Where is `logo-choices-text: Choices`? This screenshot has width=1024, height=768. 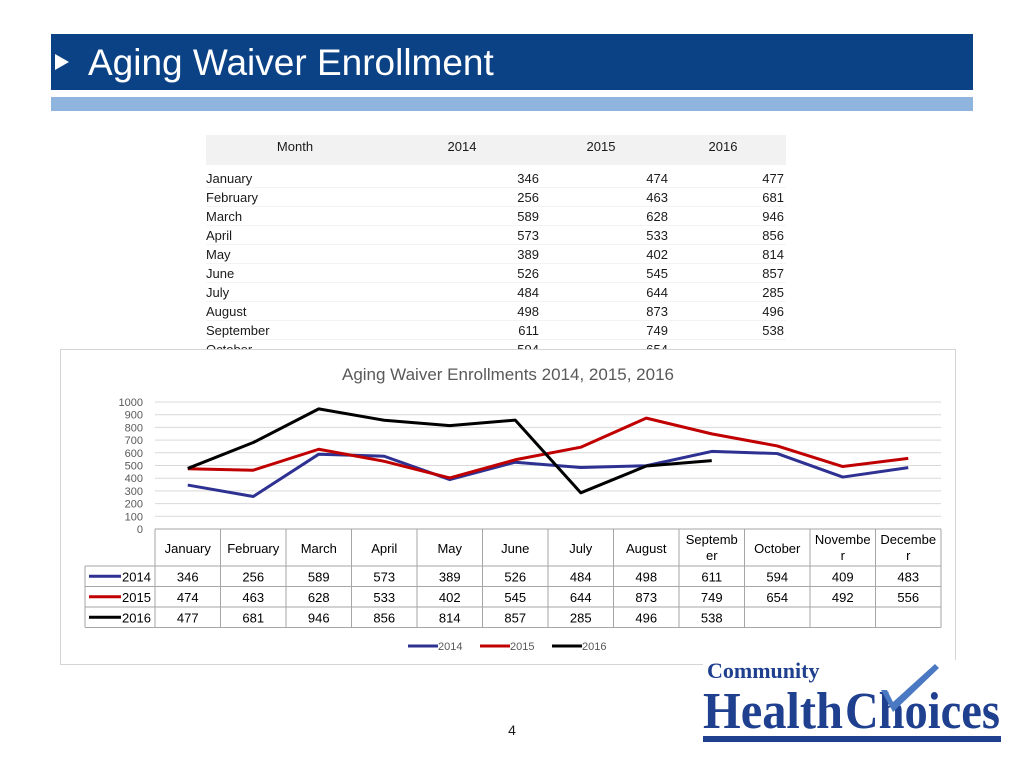 logo-choices-text: Choices is located at coordinates (922, 711).